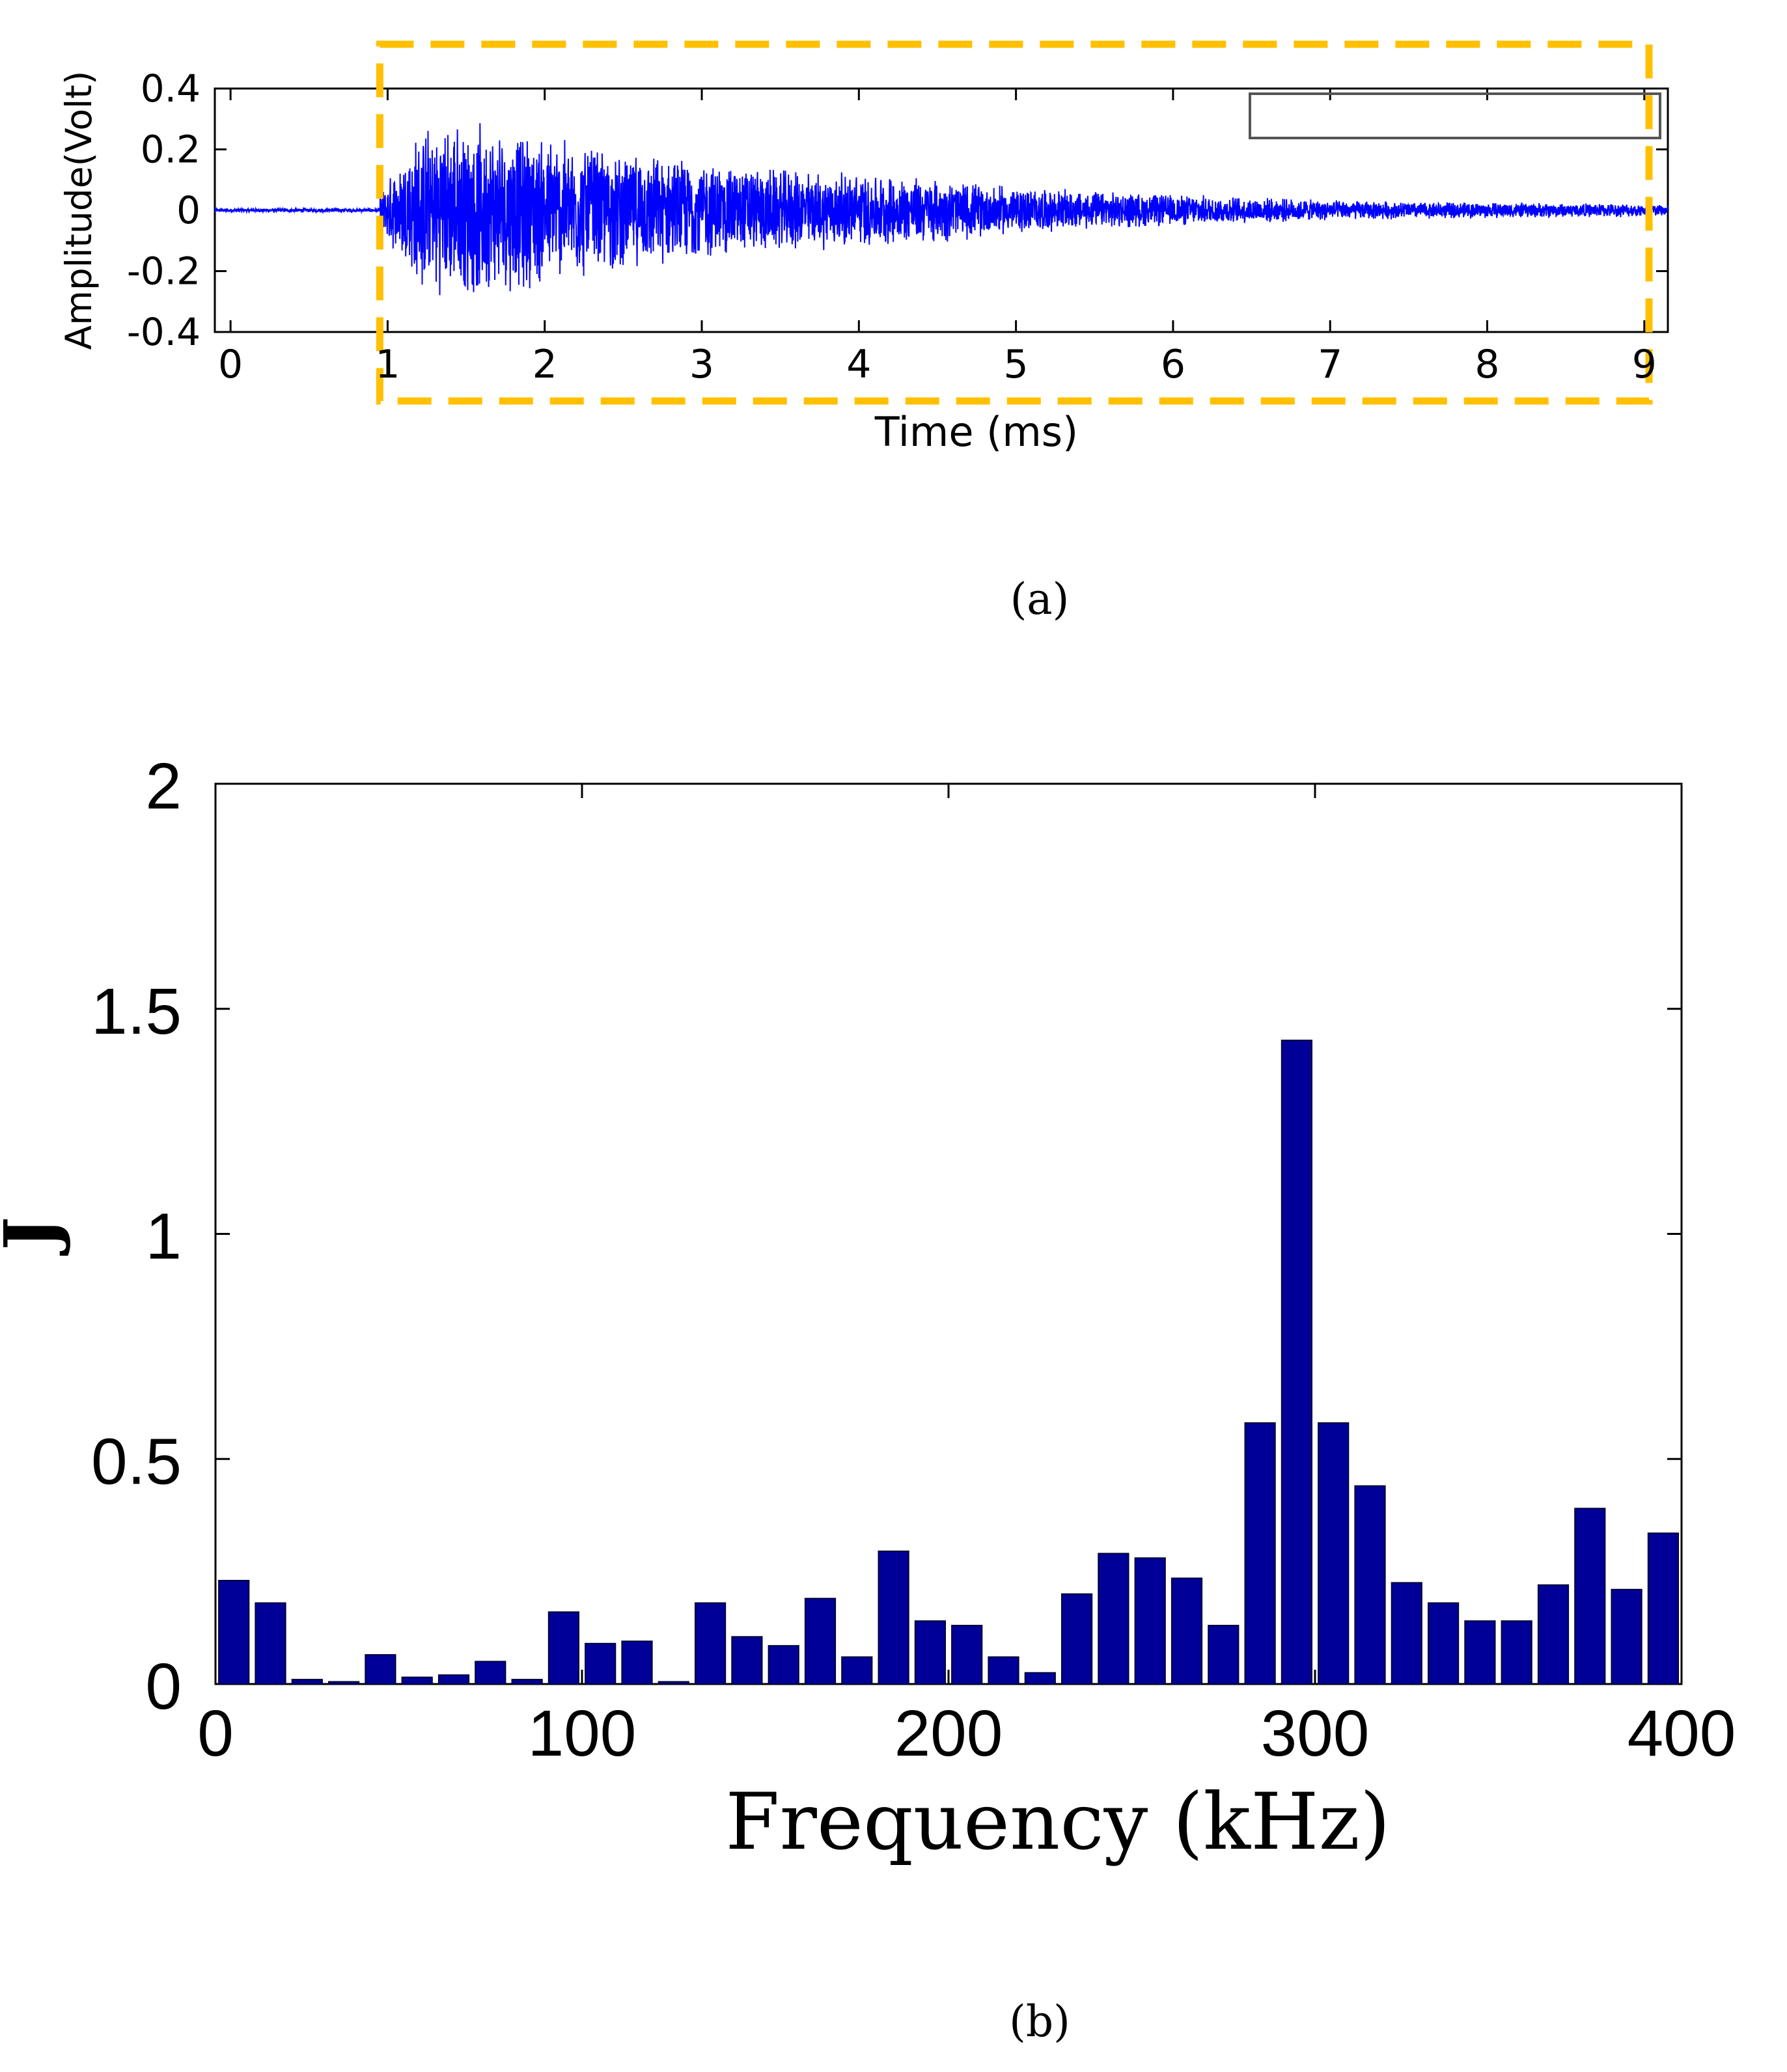 The image size is (1787, 2072). What do you see at coordinates (1455, 115) in the screenshot?
I see `panel-a-legend-box` at bounding box center [1455, 115].